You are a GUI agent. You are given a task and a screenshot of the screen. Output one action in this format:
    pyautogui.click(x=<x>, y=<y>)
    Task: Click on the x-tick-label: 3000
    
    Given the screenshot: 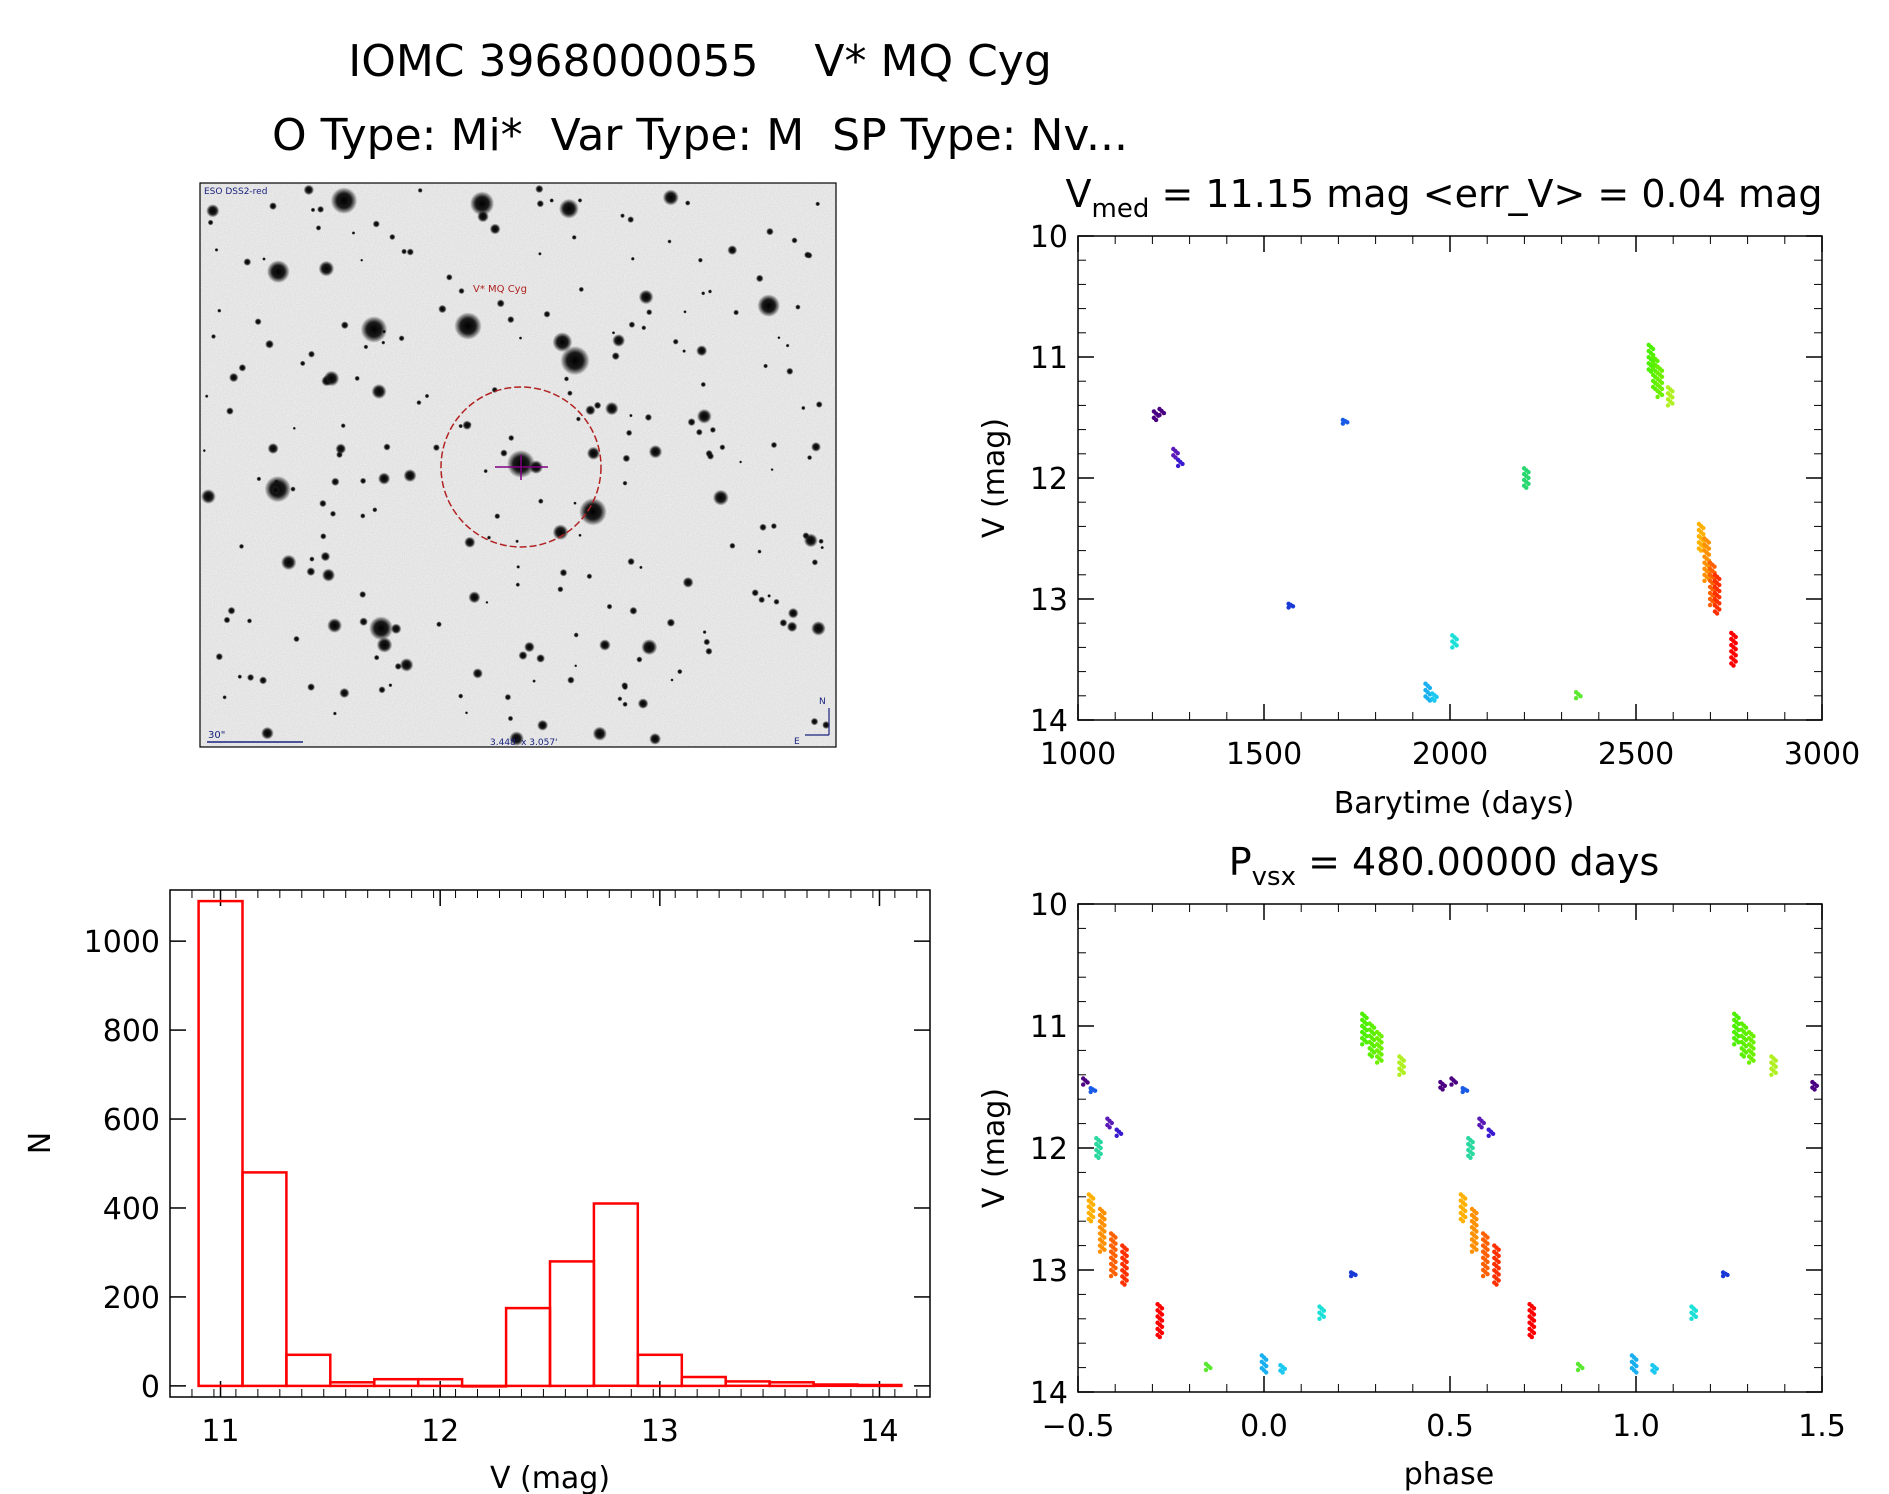 What is the action you would take?
    pyautogui.click(x=1822, y=754)
    